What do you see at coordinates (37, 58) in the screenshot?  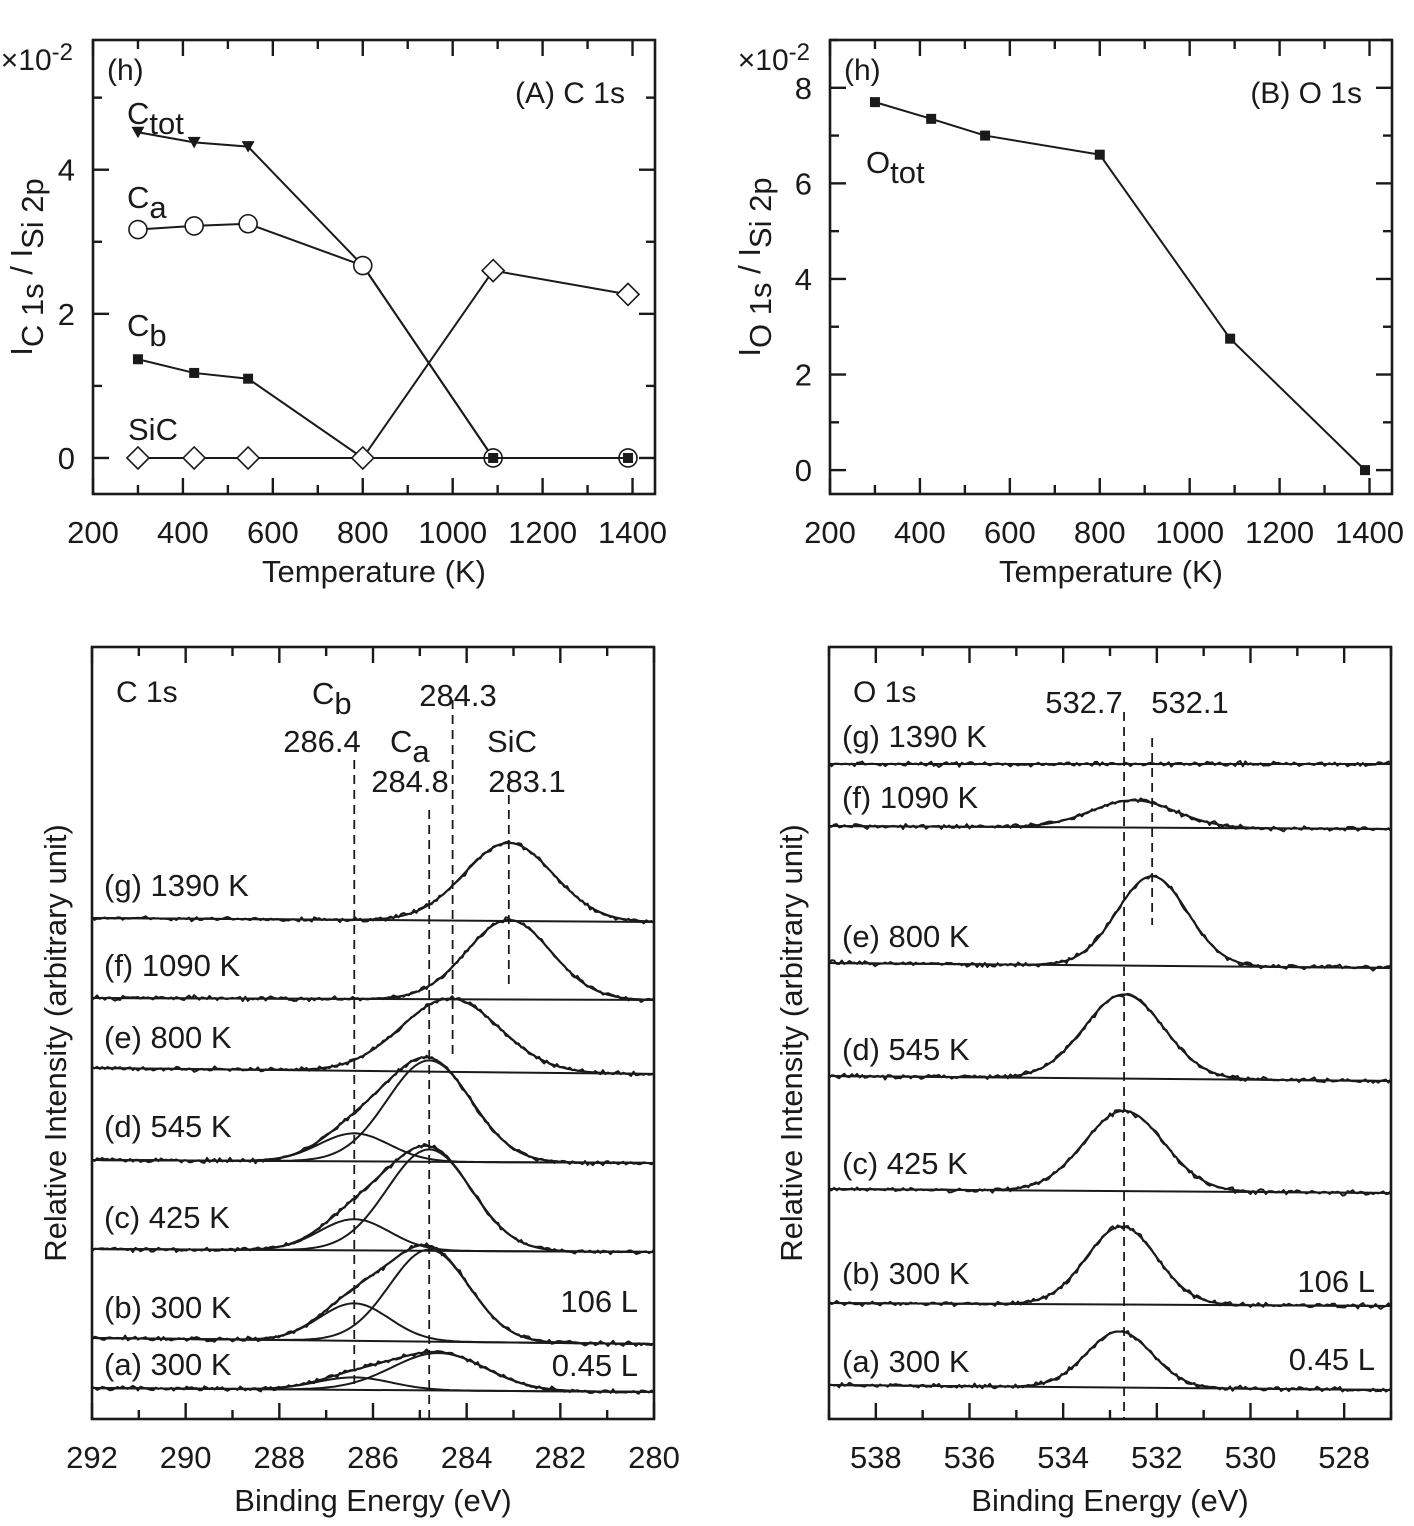 I see `y-multiplier: ×10⁻²` at bounding box center [37, 58].